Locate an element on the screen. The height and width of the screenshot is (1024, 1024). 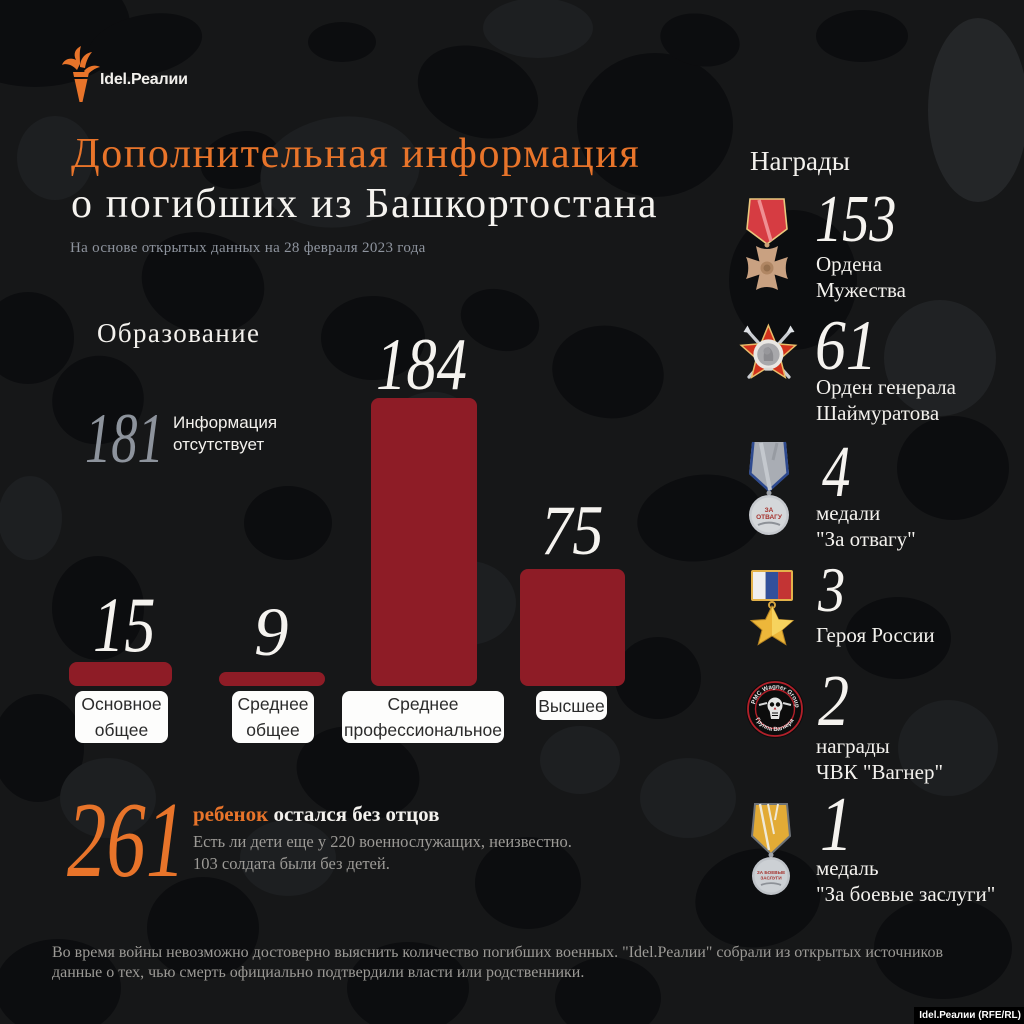
svg-text: ЗА is located at coordinates (769, 510).